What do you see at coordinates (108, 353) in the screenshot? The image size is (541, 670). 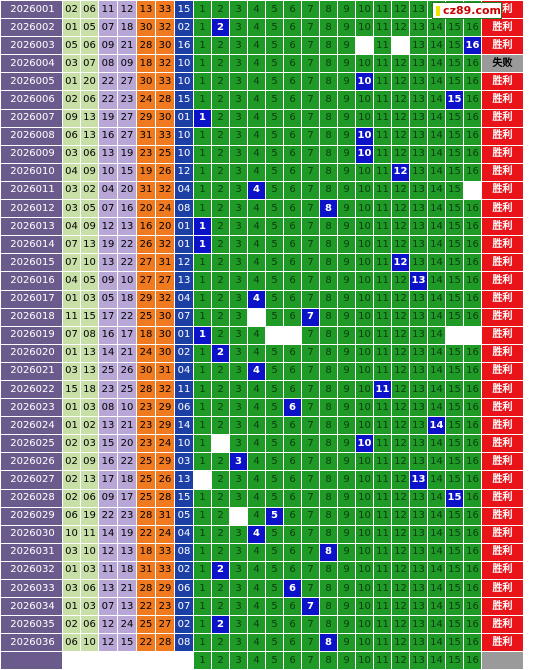 I see `drawn-number: 14` at bounding box center [108, 353].